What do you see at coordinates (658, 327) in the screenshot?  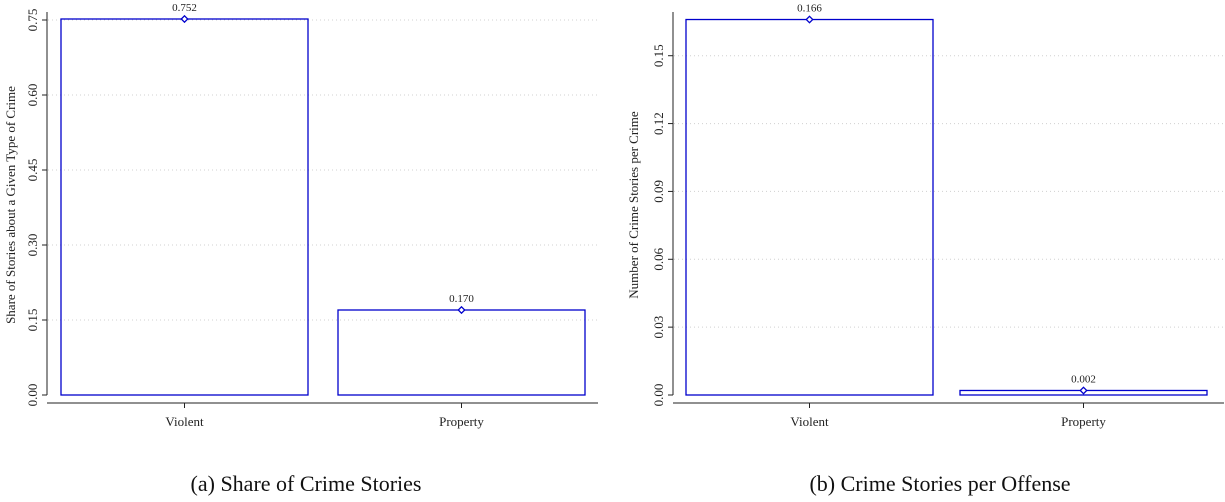 I see `y-tick-label: 0.03` at bounding box center [658, 327].